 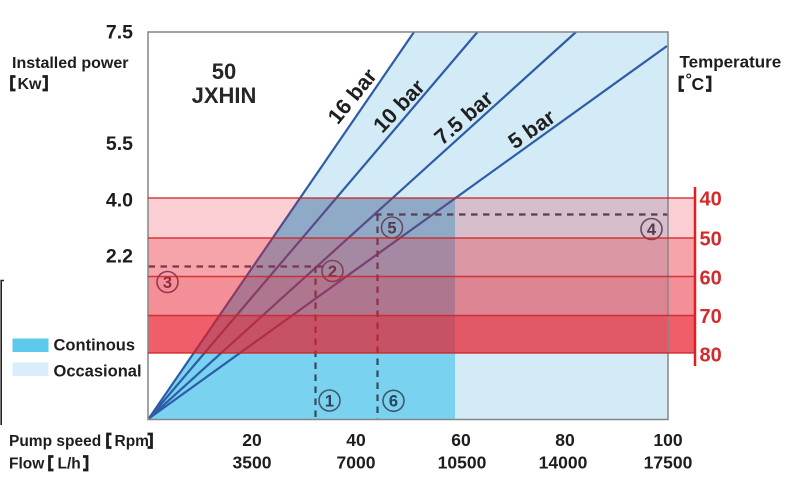 What do you see at coordinates (119, 201) in the screenshot?
I see `svg-text: 4.0` at bounding box center [119, 201].